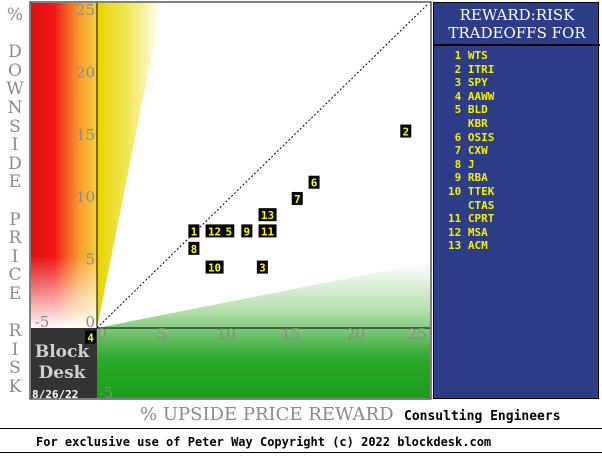  What do you see at coordinates (15, 70) in the screenshot?
I see `y-axis-label-char: O` at bounding box center [15, 70].